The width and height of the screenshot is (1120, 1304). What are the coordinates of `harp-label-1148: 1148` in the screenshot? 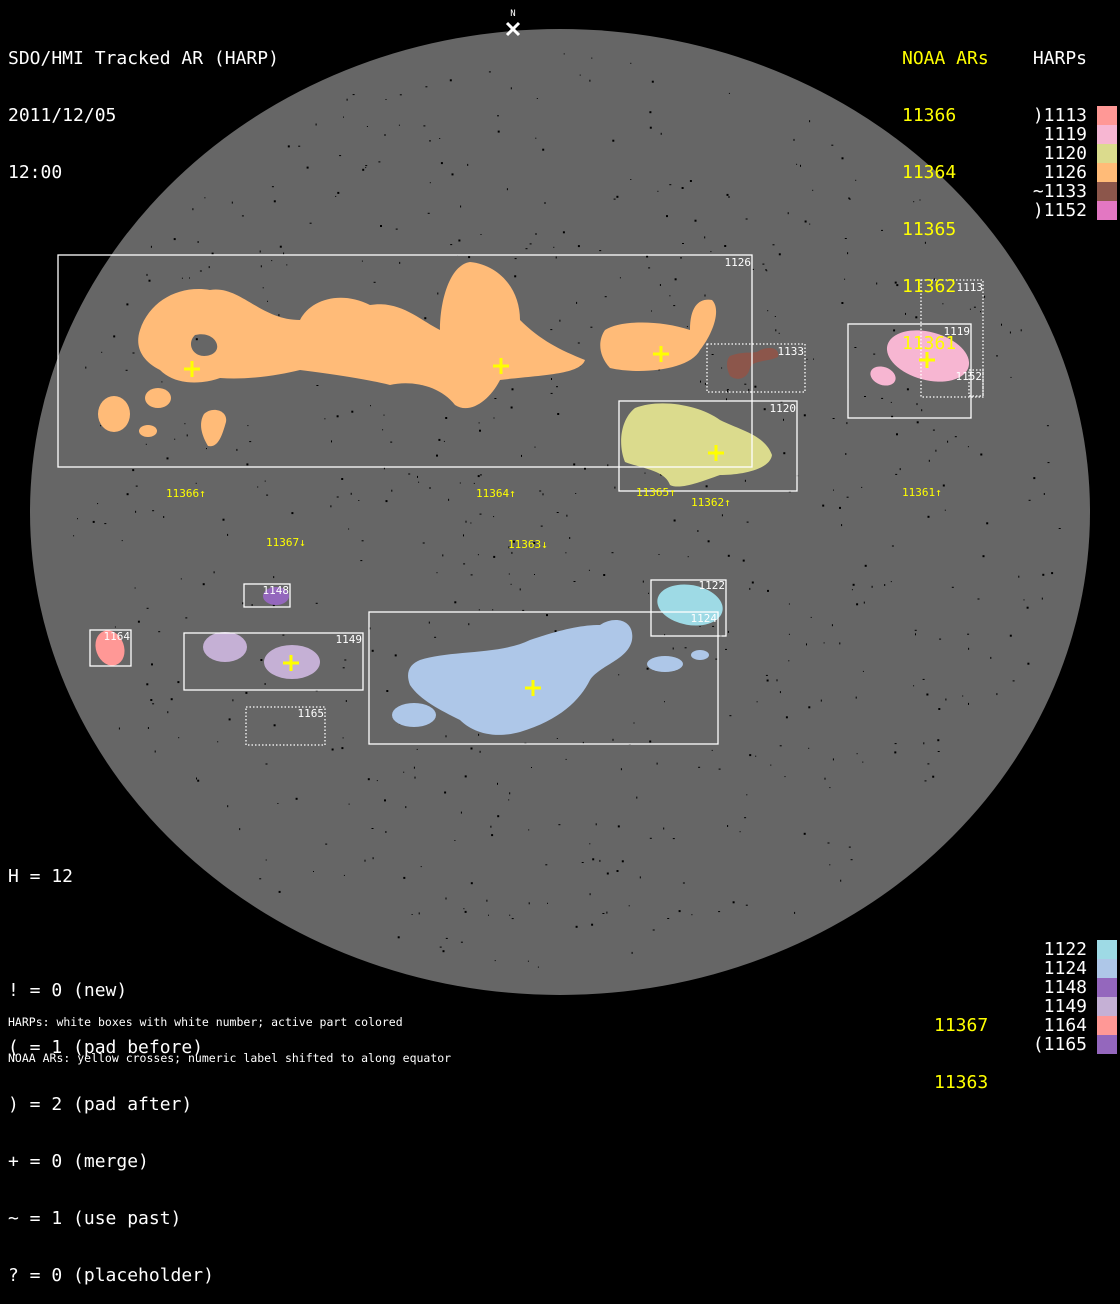 It's located at (276, 590).